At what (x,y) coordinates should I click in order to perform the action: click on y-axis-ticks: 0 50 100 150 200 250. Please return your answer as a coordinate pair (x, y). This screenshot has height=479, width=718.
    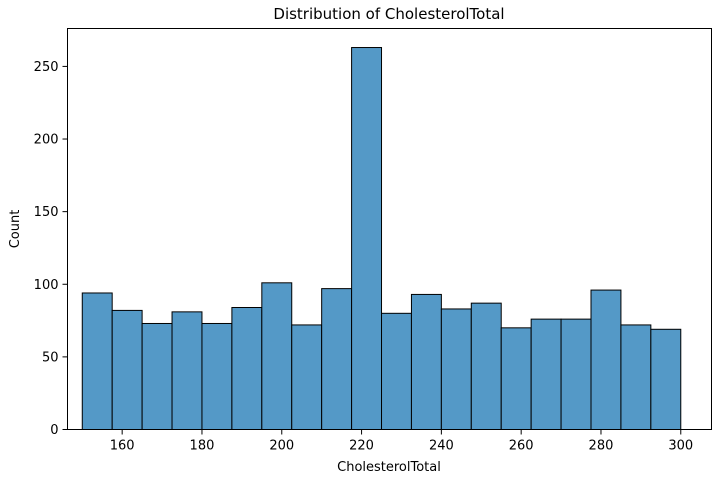
    Looking at the image, I should click on (51, 249).